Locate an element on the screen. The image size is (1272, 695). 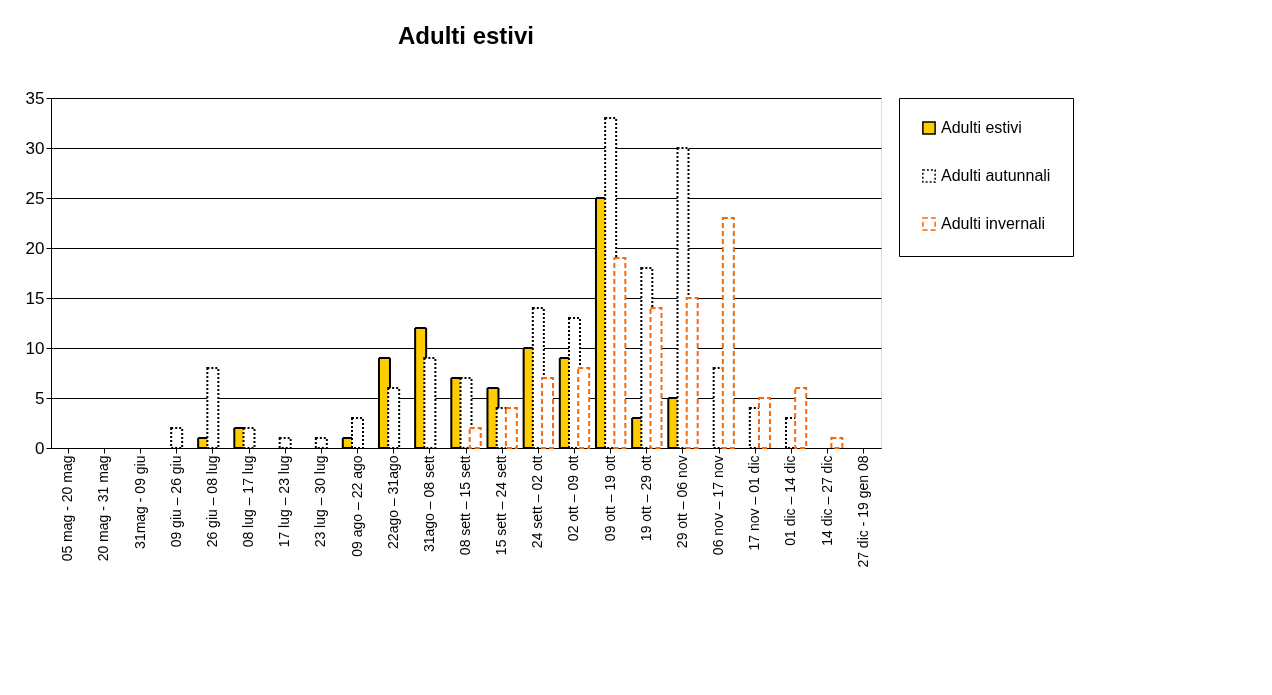
x-tick-label: 22ago – 31ago is located at coordinates (392, 502).